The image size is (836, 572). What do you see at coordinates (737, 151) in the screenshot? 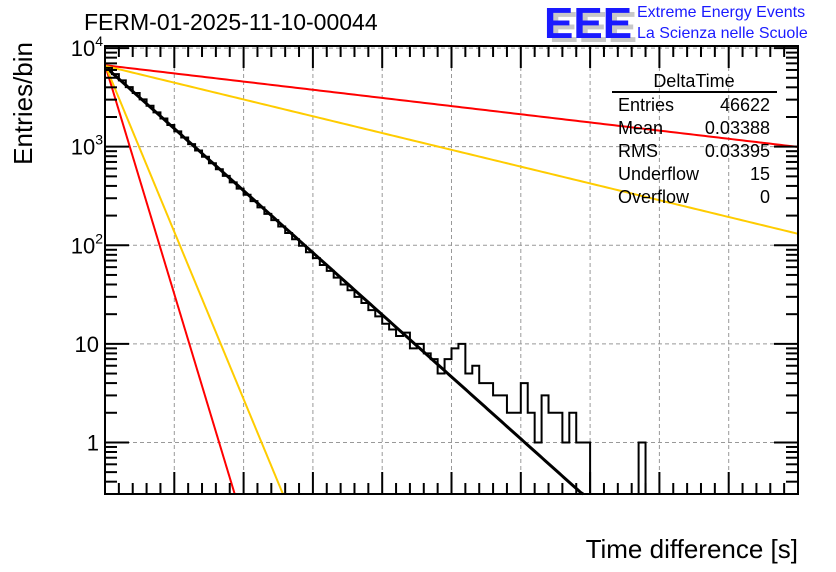
I see `stats-value: 0.03395` at bounding box center [737, 151].